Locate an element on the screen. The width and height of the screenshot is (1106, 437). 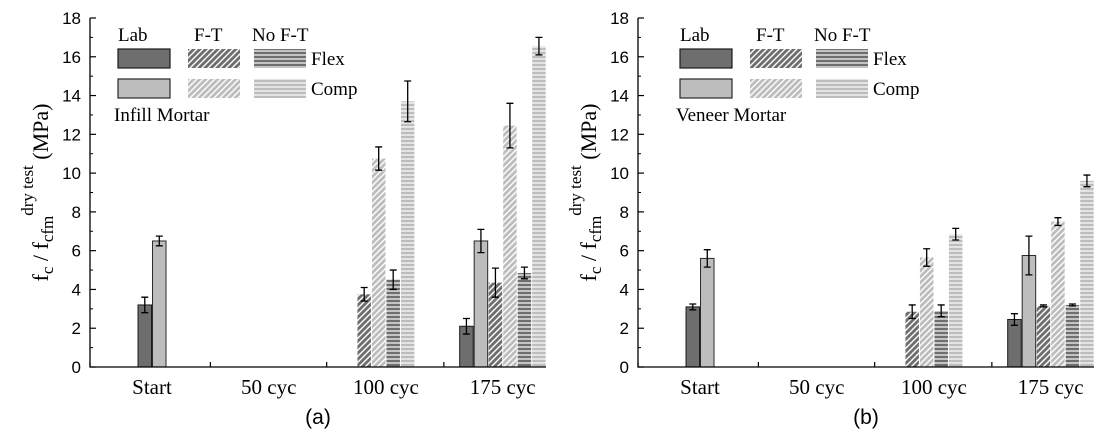
panel-caption: (a) is located at coordinates (318, 417).